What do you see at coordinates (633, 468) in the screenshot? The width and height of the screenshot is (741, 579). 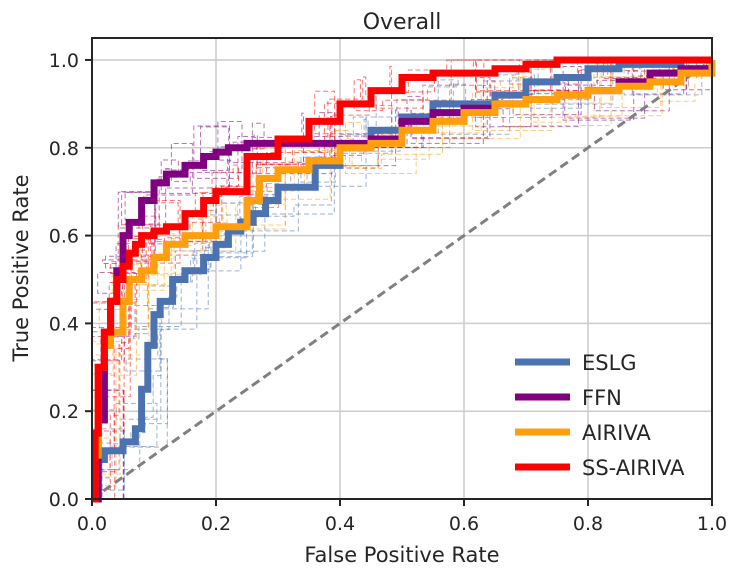 I see `legend-label: SS-AIRIVA` at bounding box center [633, 468].